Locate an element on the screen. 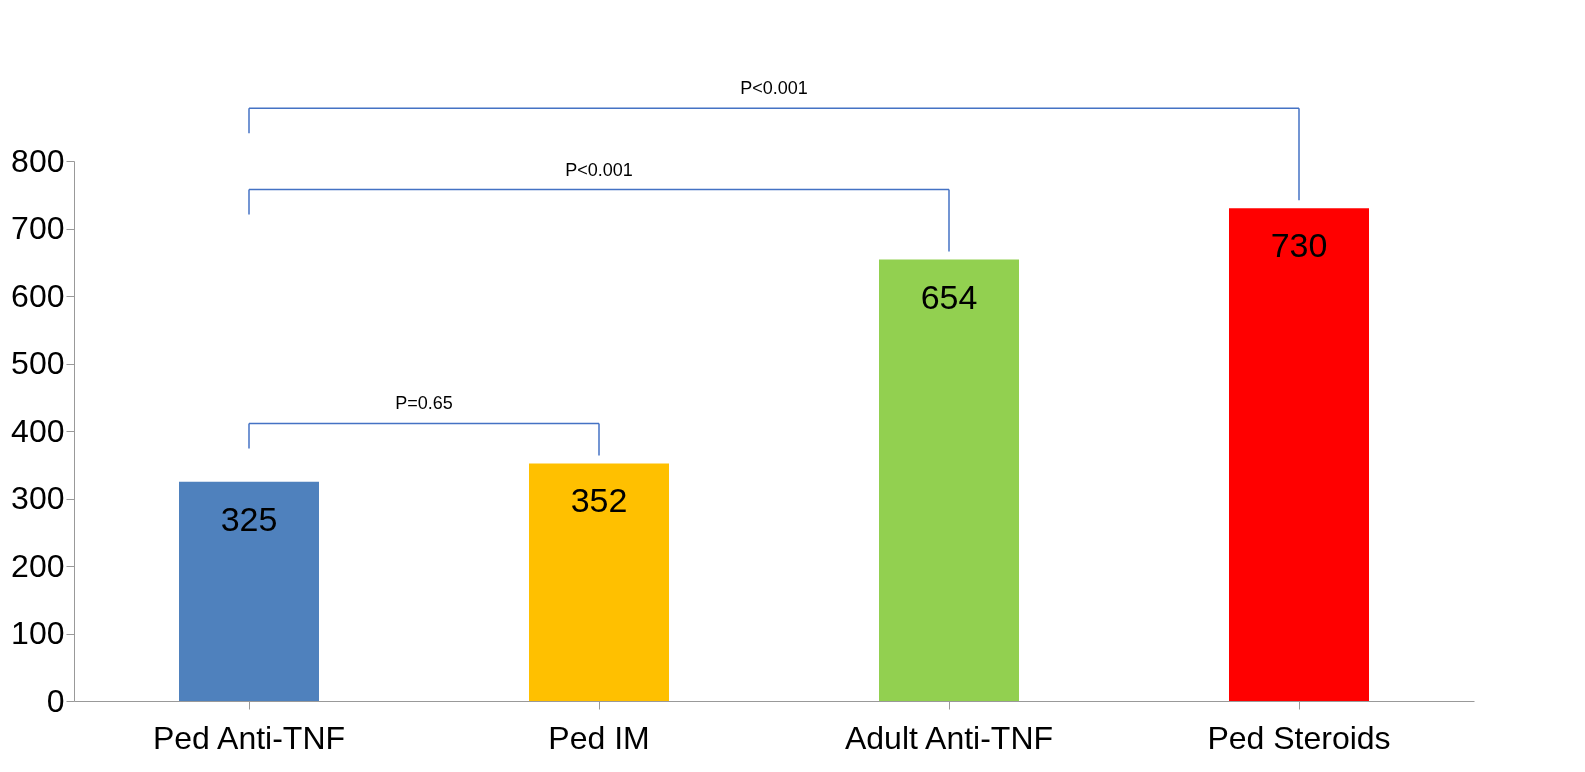 The image size is (1585, 772). data-label: 352 is located at coordinates (599, 500).